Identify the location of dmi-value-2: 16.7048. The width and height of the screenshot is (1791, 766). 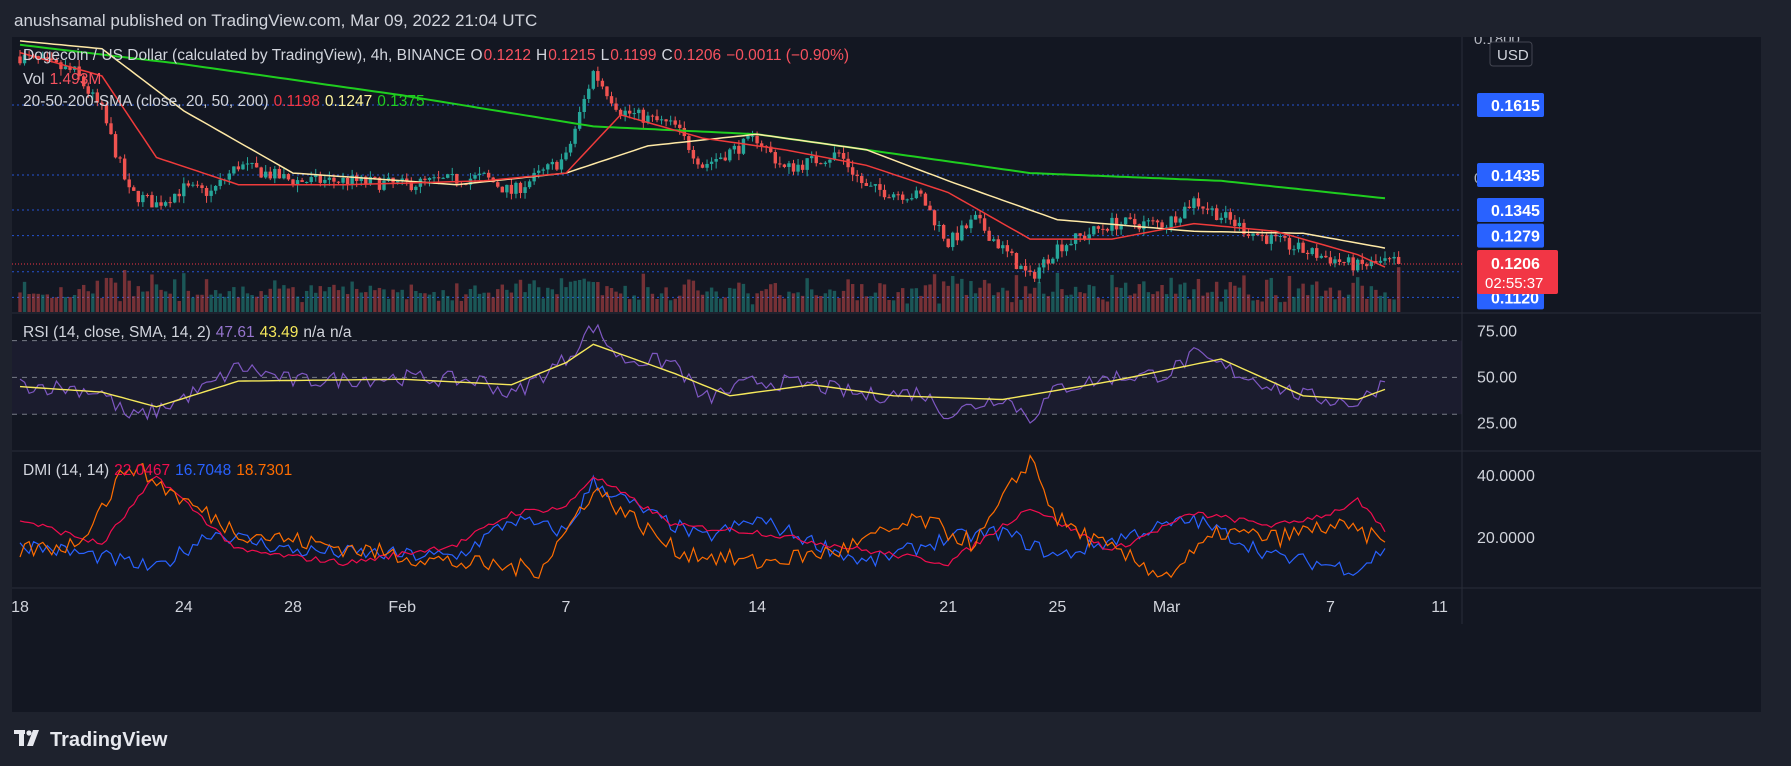
(203, 470).